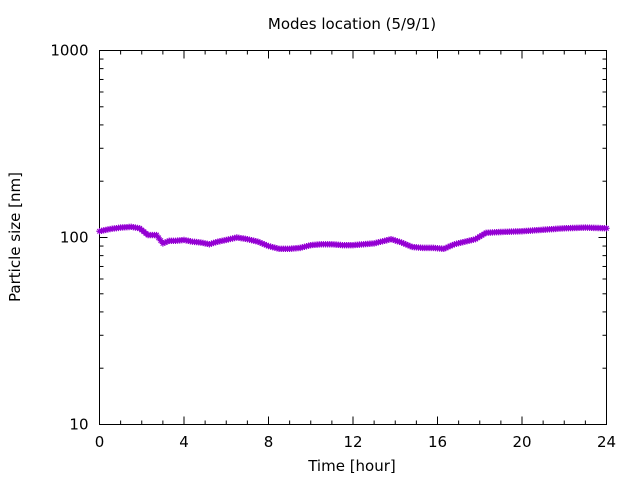 This screenshot has width=640, height=480. What do you see at coordinates (15, 237) in the screenshot?
I see `y-axis-label: Particle size [nm]` at bounding box center [15, 237].